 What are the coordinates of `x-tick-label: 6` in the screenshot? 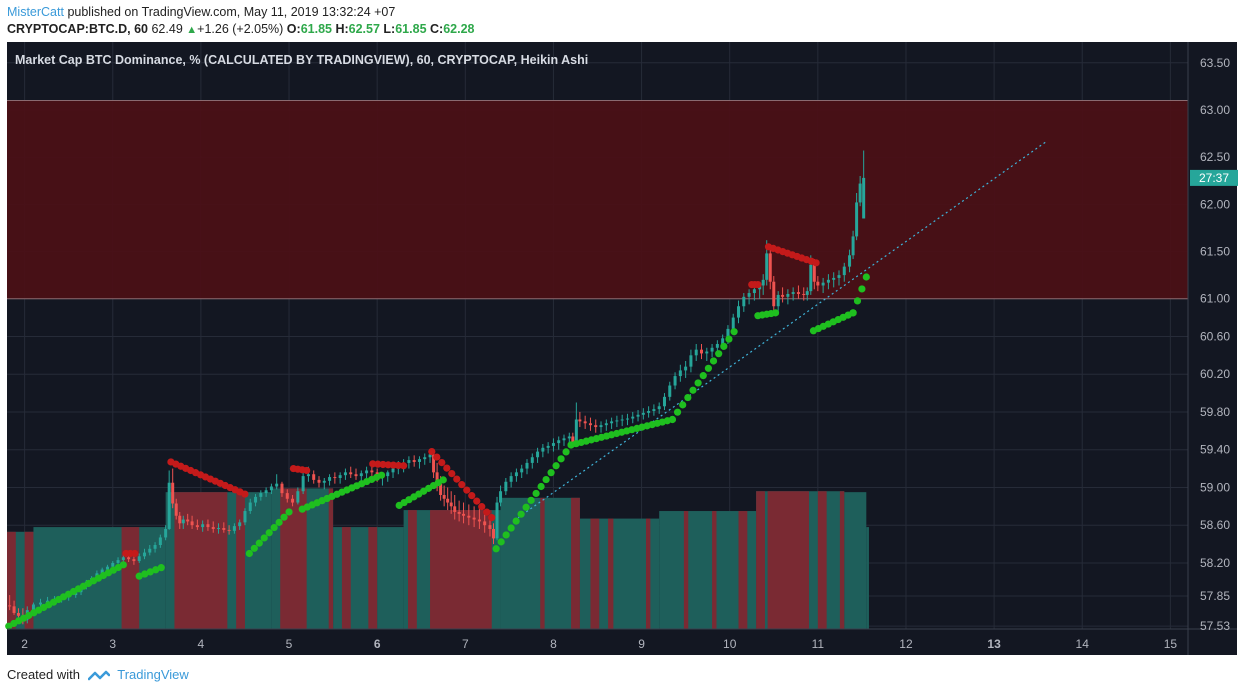 It's located at (377, 644).